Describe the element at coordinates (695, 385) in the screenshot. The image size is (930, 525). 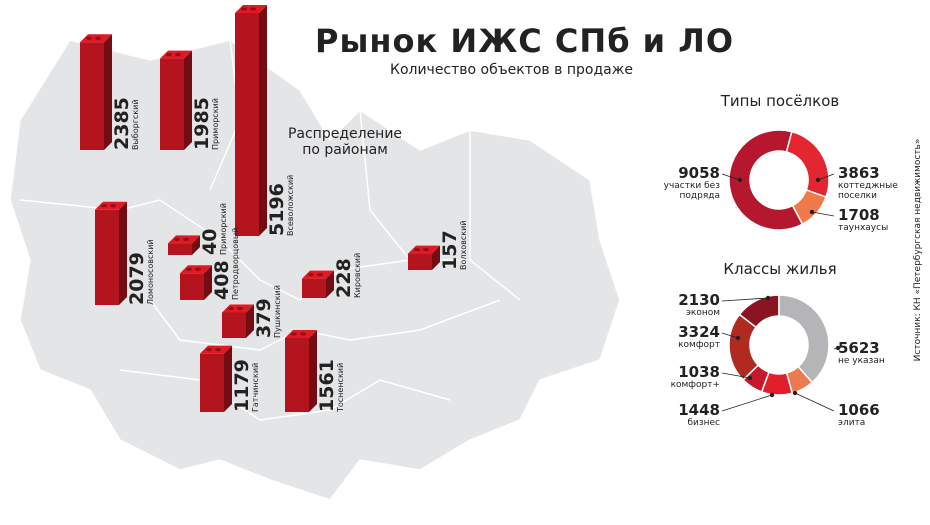
I see `category-label: комфорт+` at that location.